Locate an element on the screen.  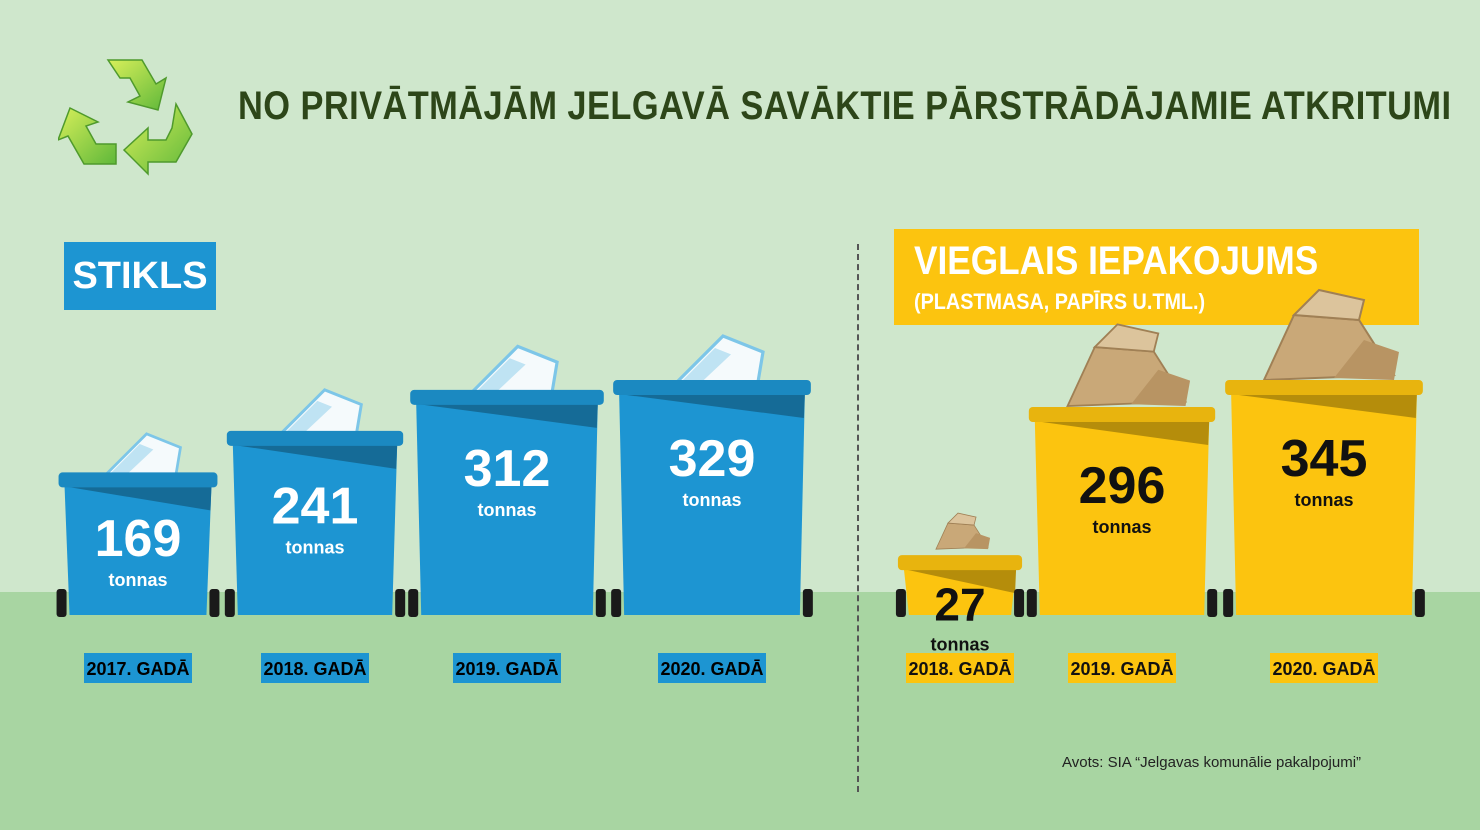
value-label: 345 is located at coordinates (1324, 459).